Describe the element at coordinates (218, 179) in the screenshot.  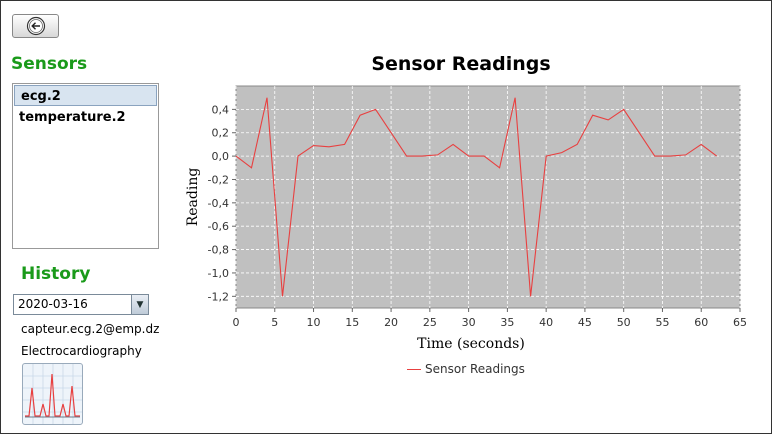
I see `y-tick-label: -0,2` at that location.